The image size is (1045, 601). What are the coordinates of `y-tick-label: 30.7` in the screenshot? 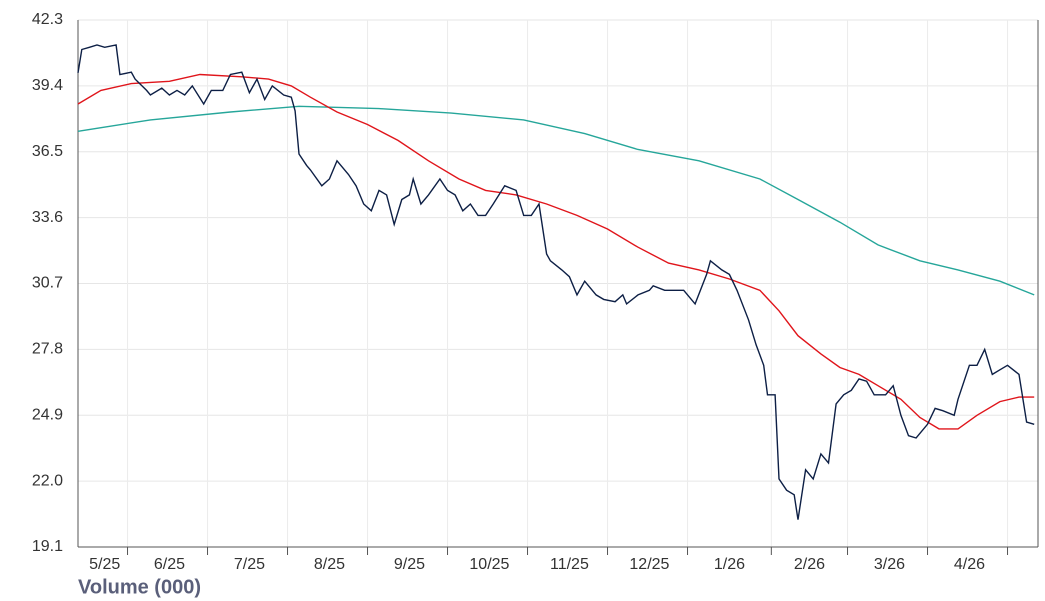 It's located at (47, 283).